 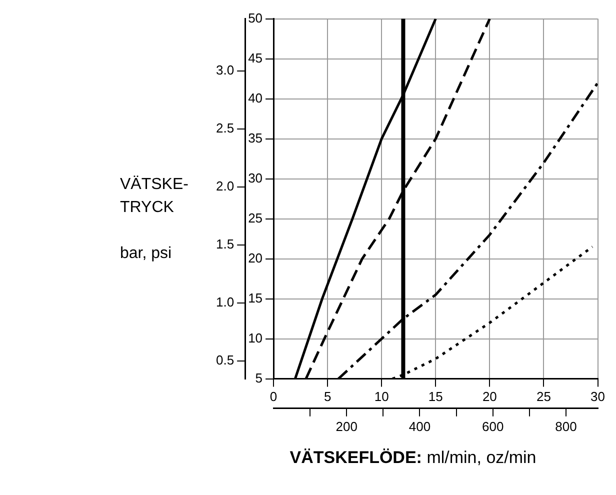 What do you see at coordinates (566, 426) in the screenshot?
I see `x2-tick-label: 800` at bounding box center [566, 426].